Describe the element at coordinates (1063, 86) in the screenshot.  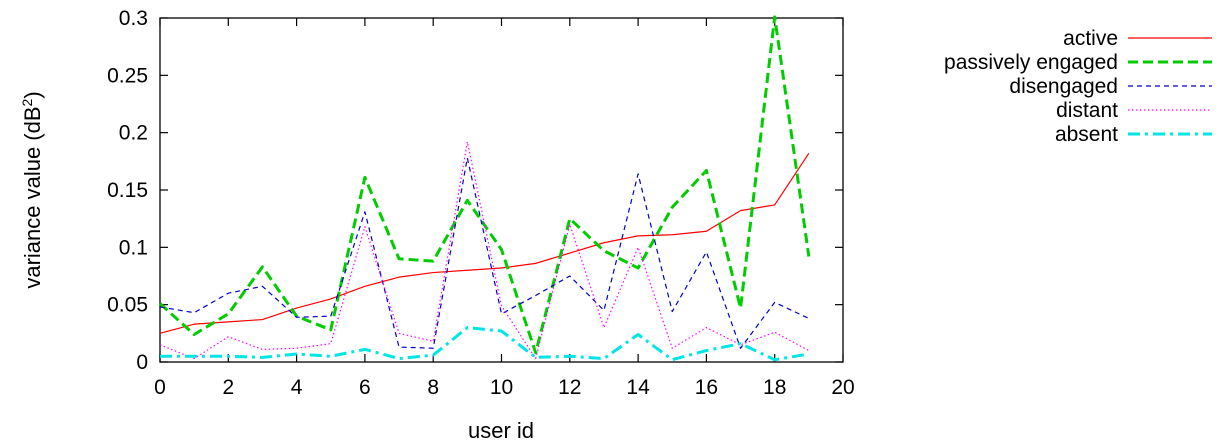
I see `legend-label-disengaged: disengaged` at that location.